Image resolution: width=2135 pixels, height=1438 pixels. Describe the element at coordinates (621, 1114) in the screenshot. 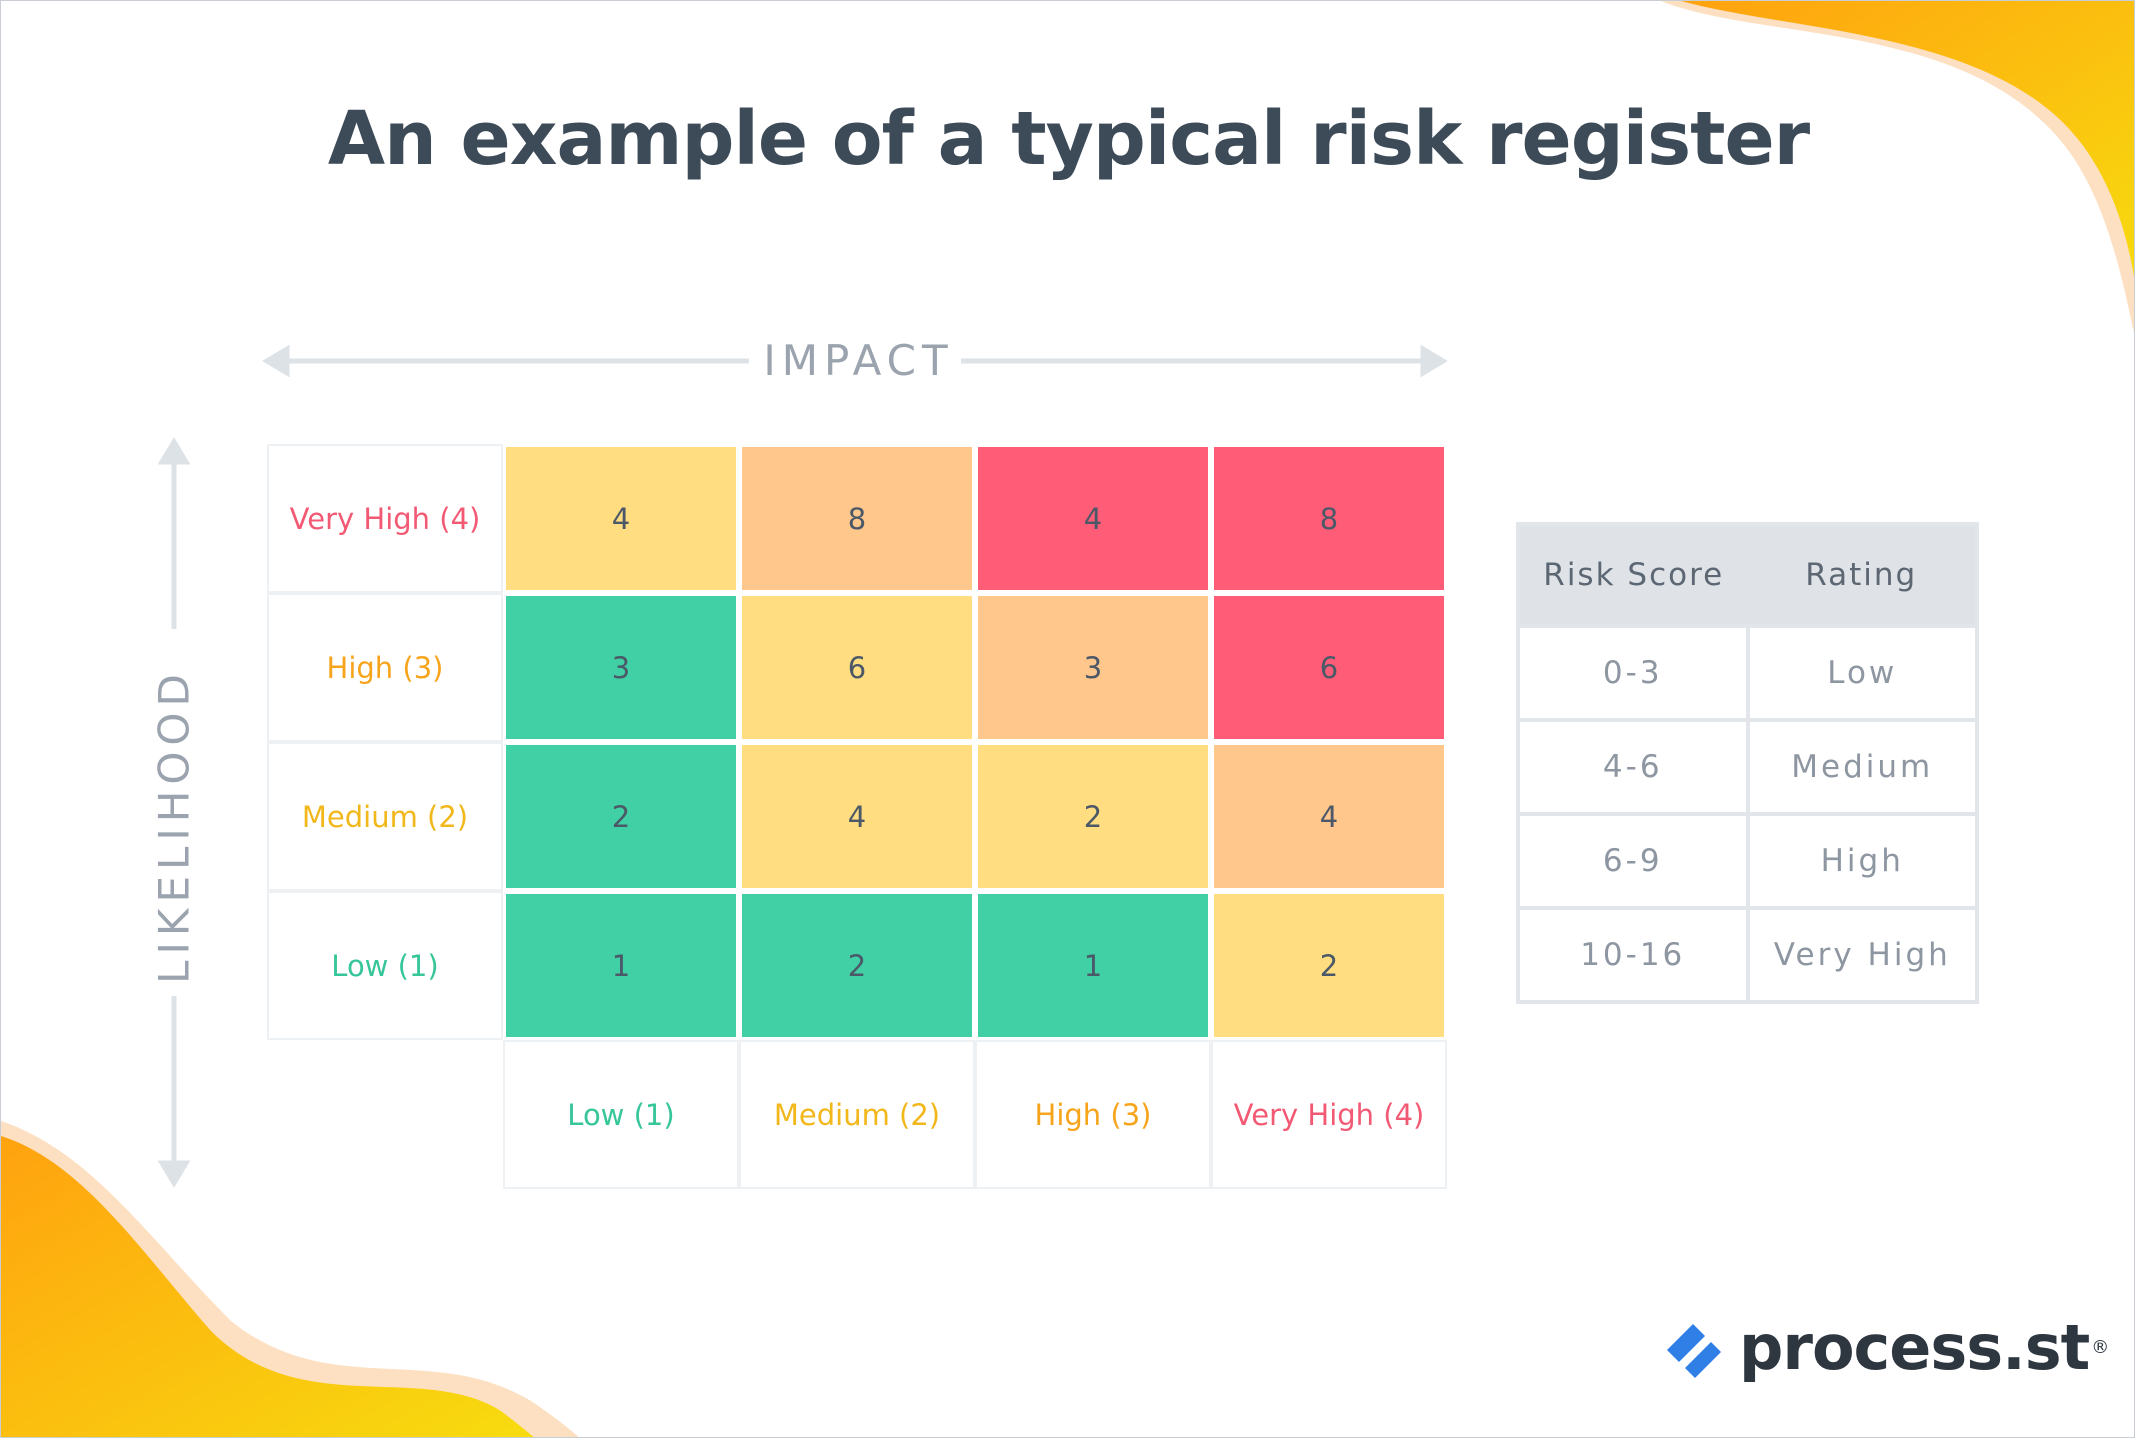

I see `impact-label-low: Low (1)` at that location.